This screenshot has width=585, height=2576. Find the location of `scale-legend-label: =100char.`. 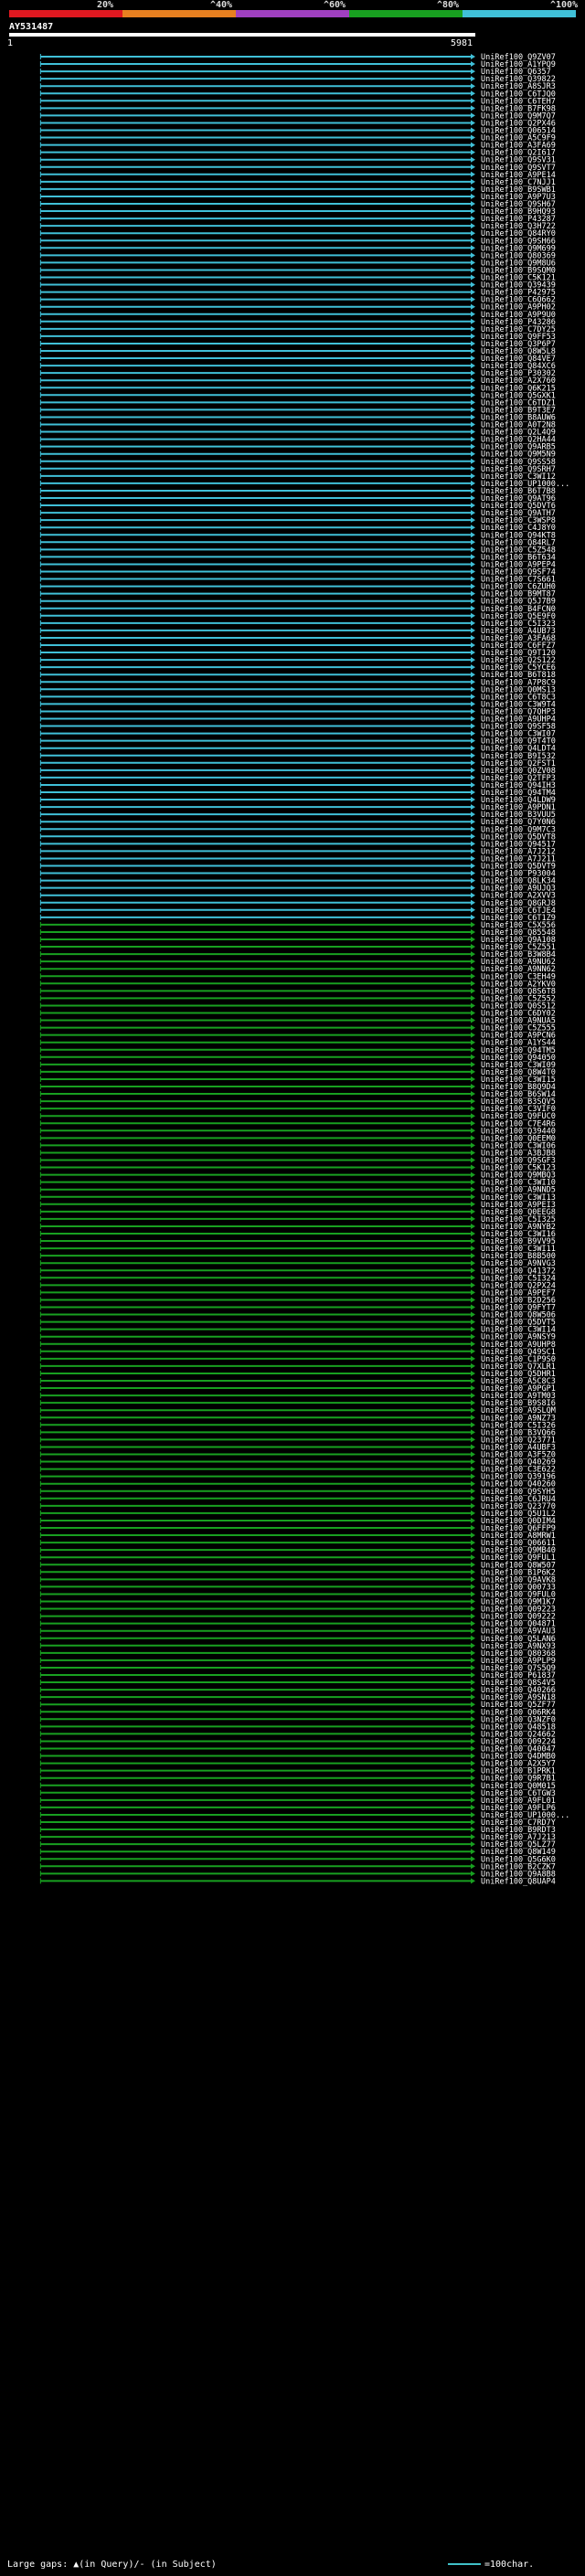

scale-legend-label: =100char. is located at coordinates (510, 2565).